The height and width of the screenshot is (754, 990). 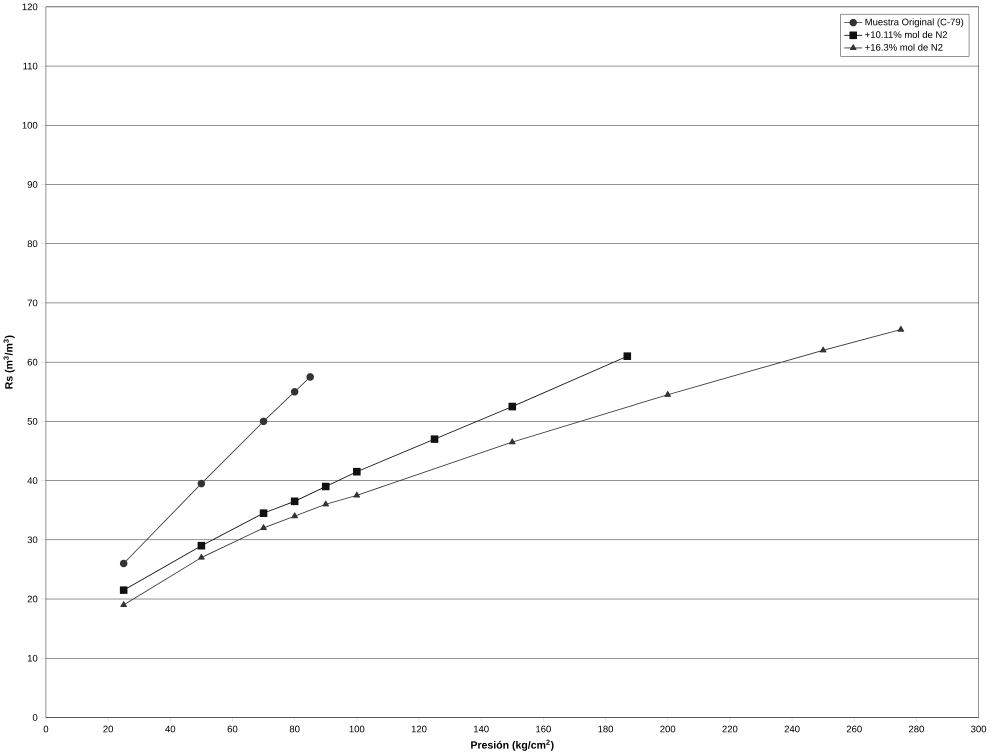 What do you see at coordinates (30, 125) in the screenshot?
I see `y-tick-label: 100` at bounding box center [30, 125].